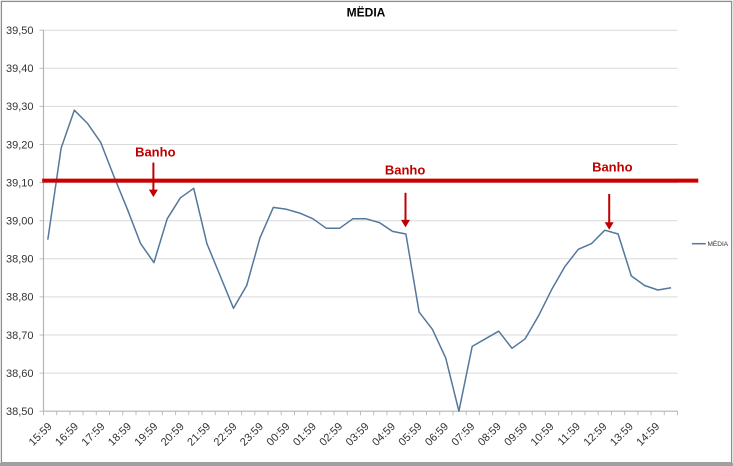 This screenshot has width=733, height=466. Describe the element at coordinates (20, 145) in the screenshot. I see `svg-text: 39,20` at that location.